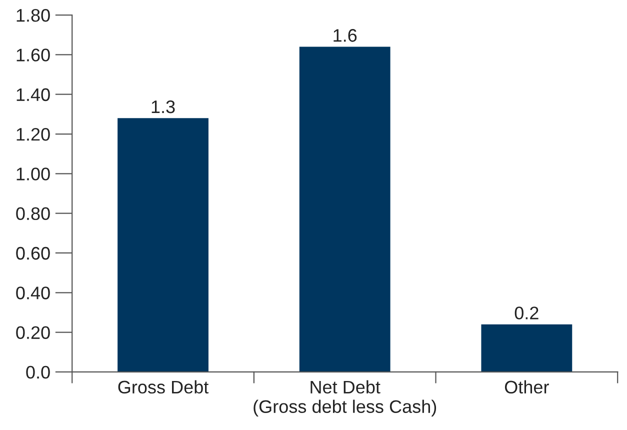 The width and height of the screenshot is (627, 430). Describe the element at coordinates (33, 134) in the screenshot. I see `y-tick-label: 1.20` at that location.